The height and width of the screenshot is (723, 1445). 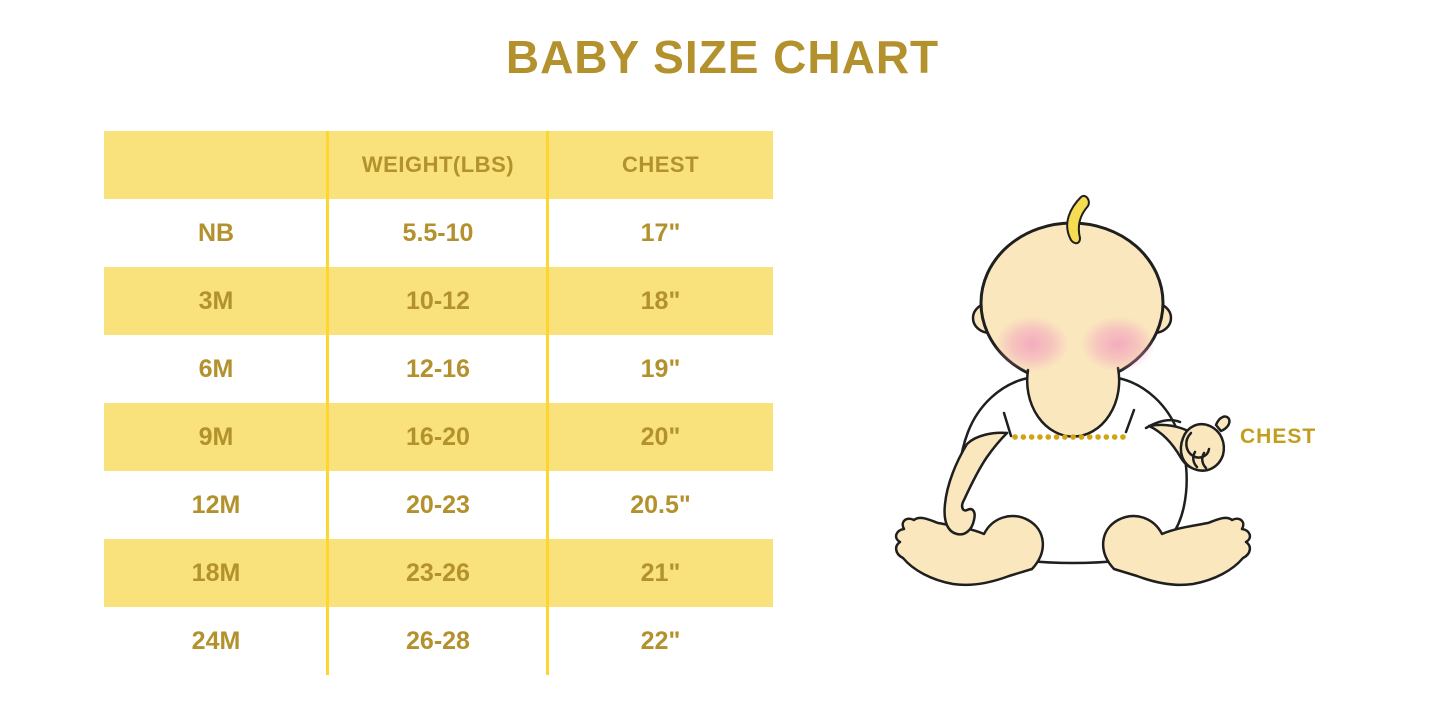 What do you see at coordinates (1007, 424) in the screenshot?
I see `armpit-notch-left` at bounding box center [1007, 424].